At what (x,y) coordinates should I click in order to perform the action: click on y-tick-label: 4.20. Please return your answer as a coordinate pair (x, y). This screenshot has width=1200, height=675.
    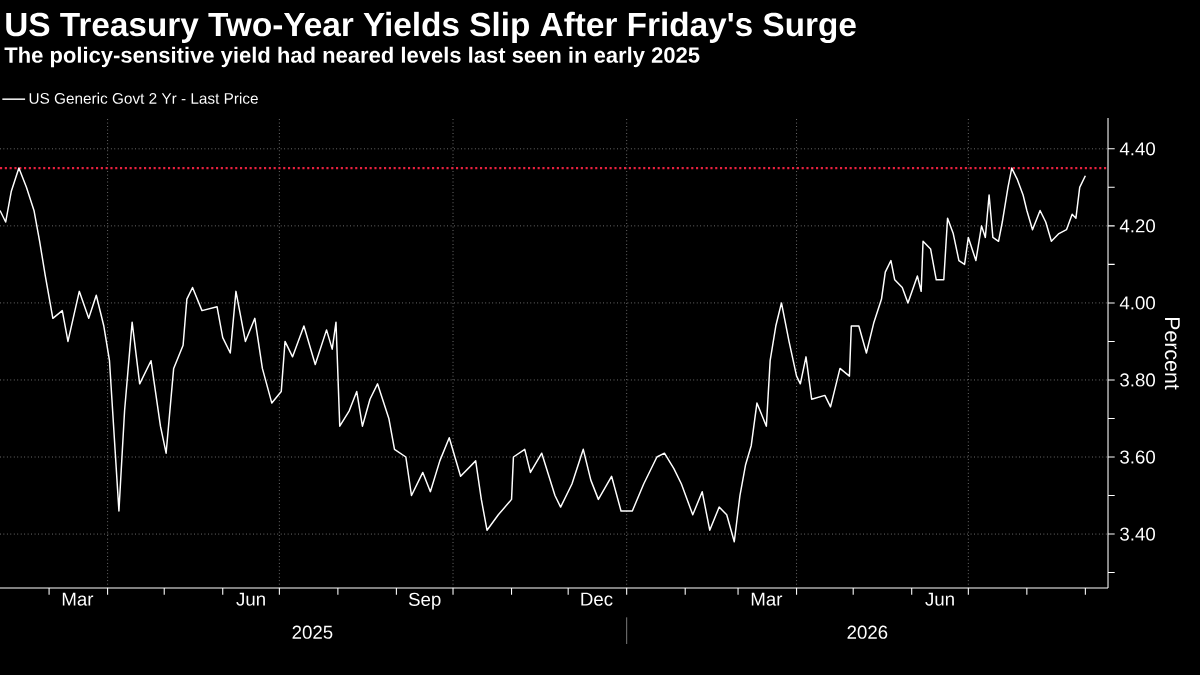
    Looking at the image, I should click on (1137, 226).